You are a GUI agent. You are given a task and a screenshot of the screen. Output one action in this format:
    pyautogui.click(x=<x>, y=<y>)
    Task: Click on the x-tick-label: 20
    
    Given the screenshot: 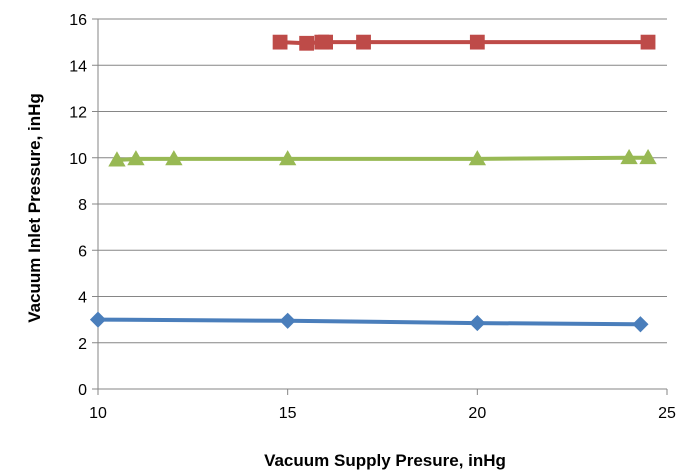 What is the action you would take?
    pyautogui.click(x=477, y=413)
    